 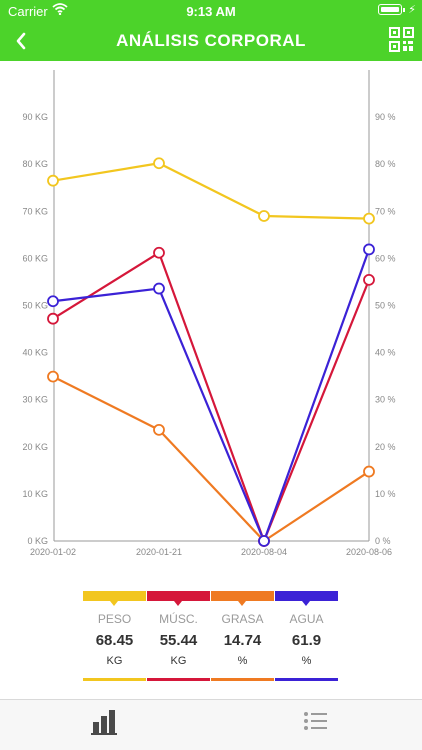 I want to click on qr-code-button, so click(x=401, y=39).